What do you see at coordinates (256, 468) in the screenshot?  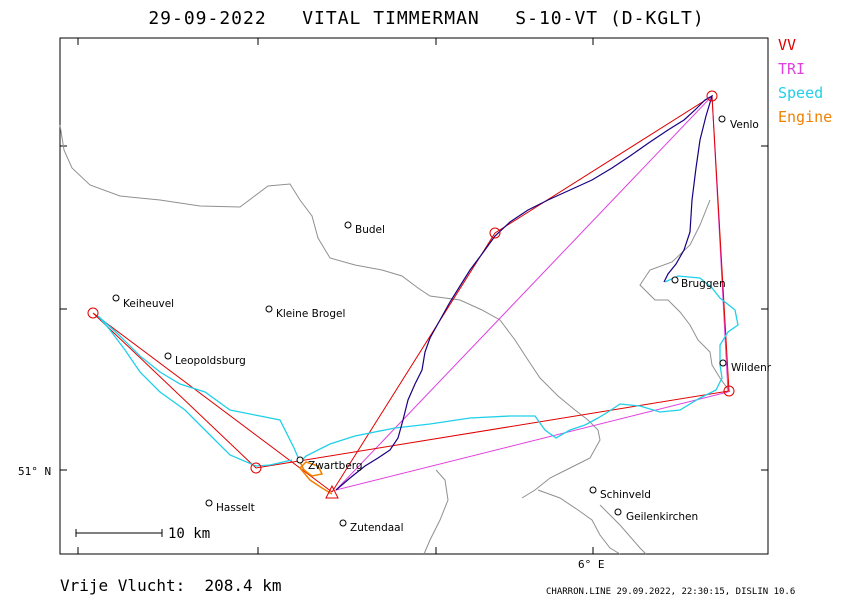 I see `turnpoint-hasselt` at bounding box center [256, 468].